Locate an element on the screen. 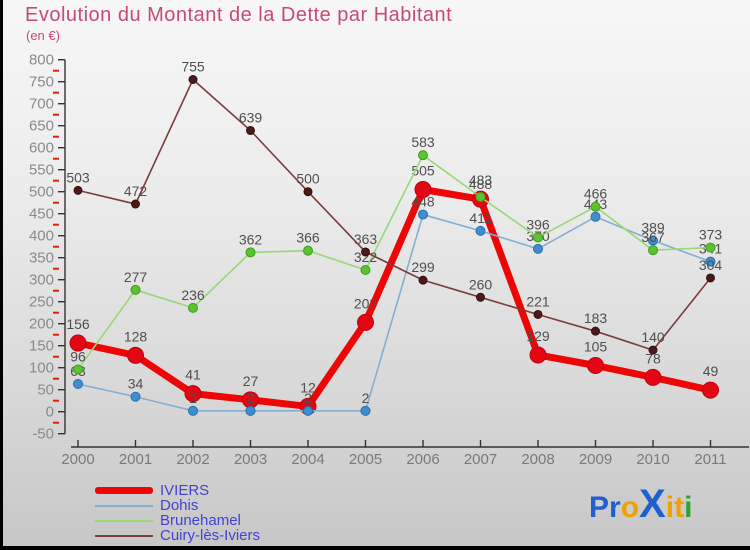  value-label: 78 is located at coordinates (653, 358).